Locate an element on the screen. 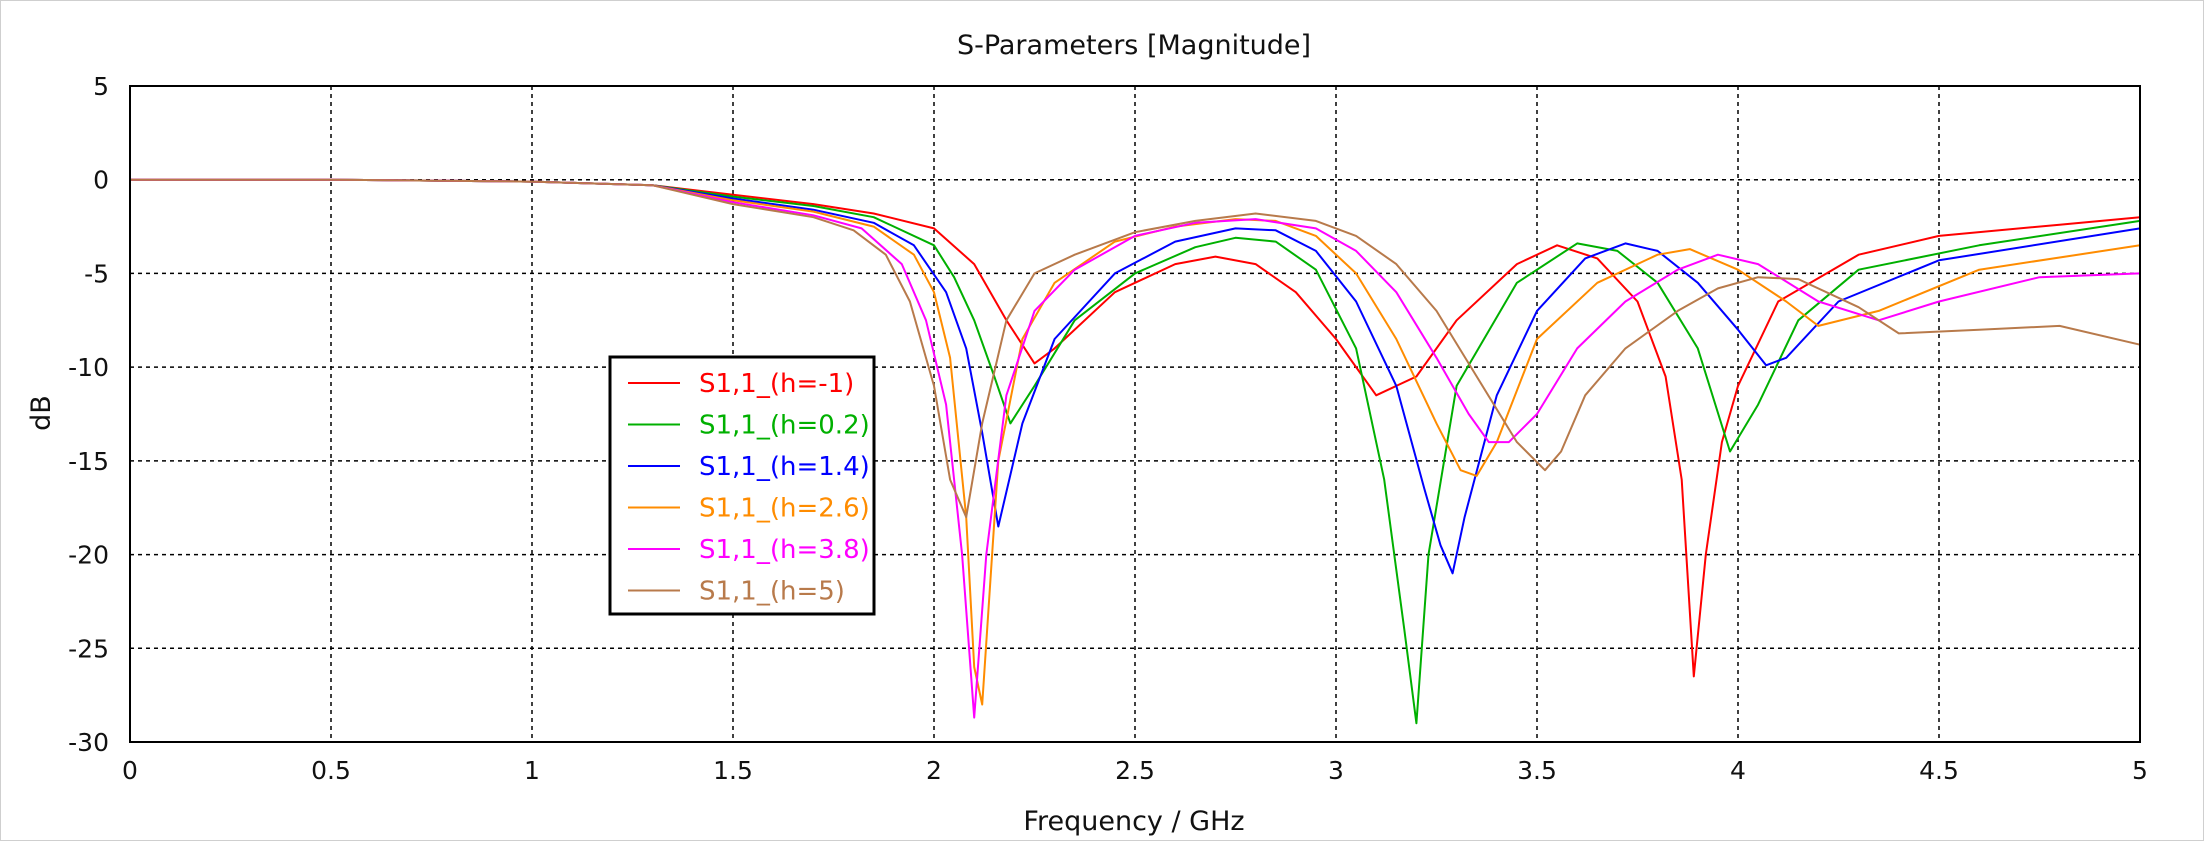  y-tick-label: -30 is located at coordinates (88, 742).